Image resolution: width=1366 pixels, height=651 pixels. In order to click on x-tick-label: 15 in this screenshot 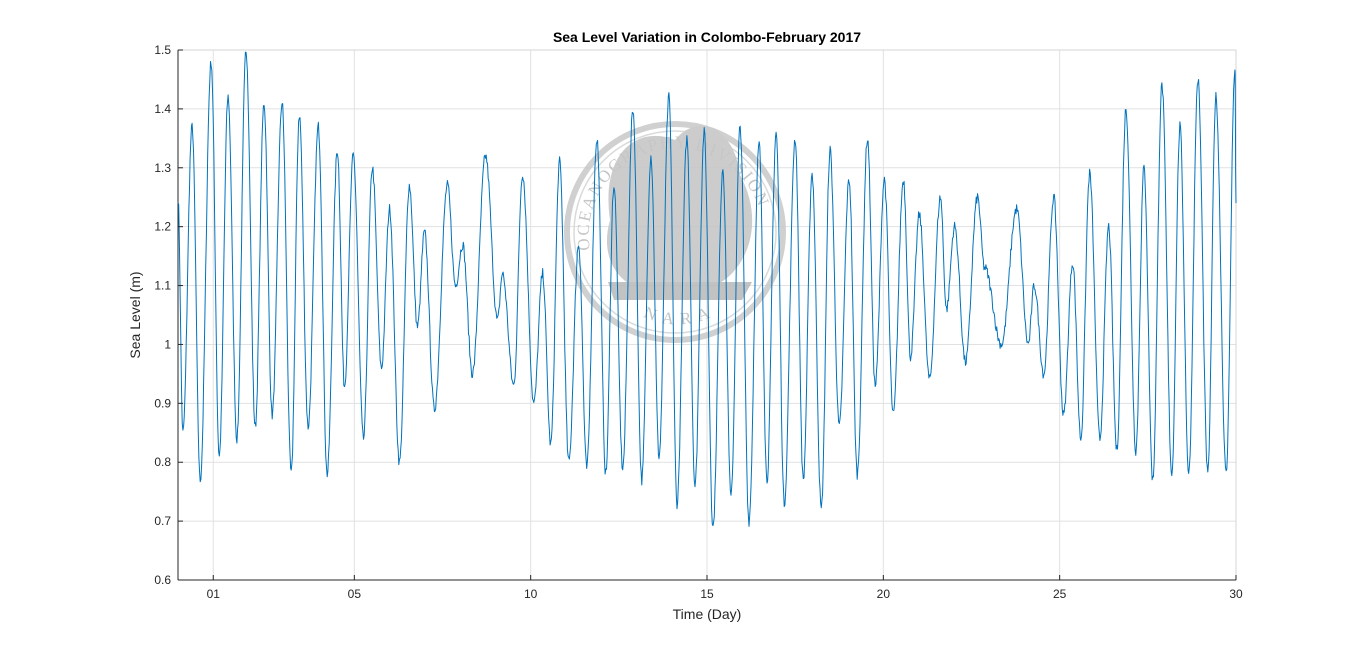, I will do `click(707, 594)`.